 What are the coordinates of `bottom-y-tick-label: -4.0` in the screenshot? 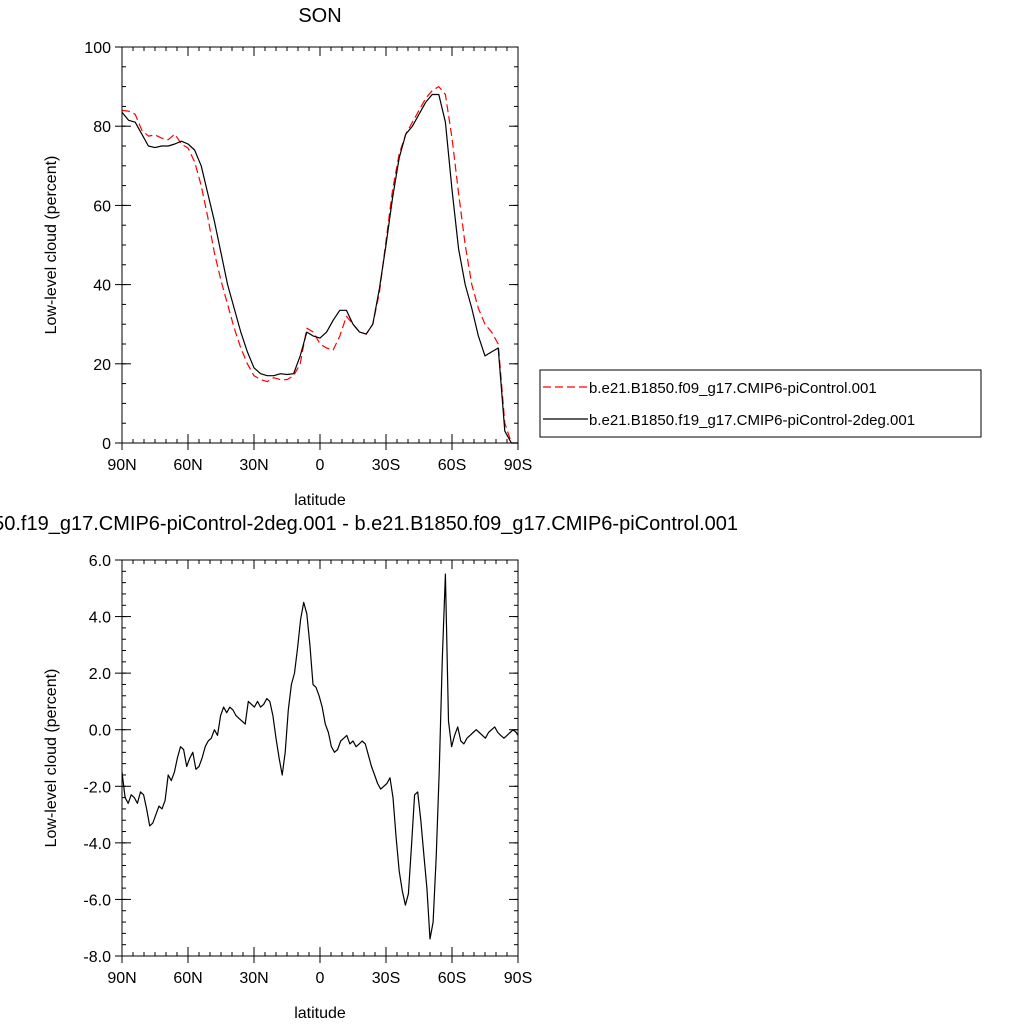 It's located at (97, 844).